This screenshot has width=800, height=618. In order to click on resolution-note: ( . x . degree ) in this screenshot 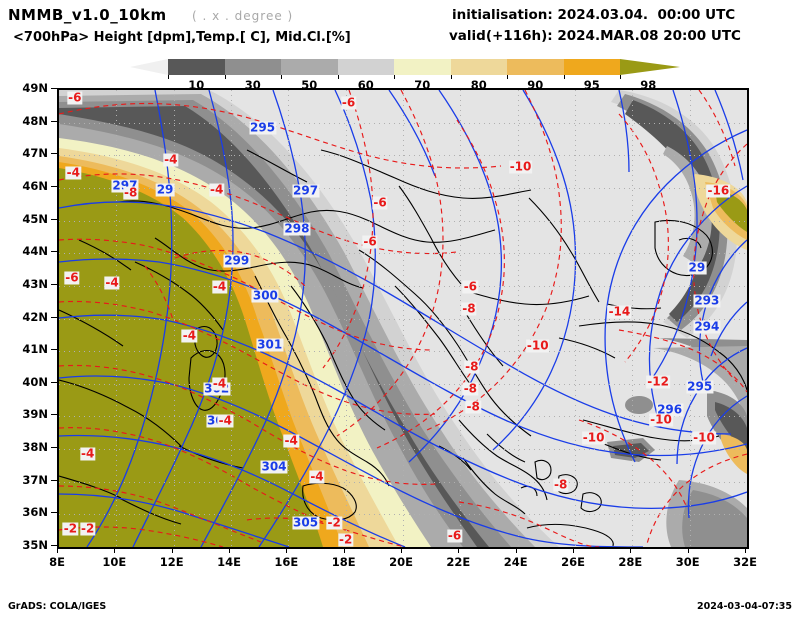, I will do `click(243, 16)`.